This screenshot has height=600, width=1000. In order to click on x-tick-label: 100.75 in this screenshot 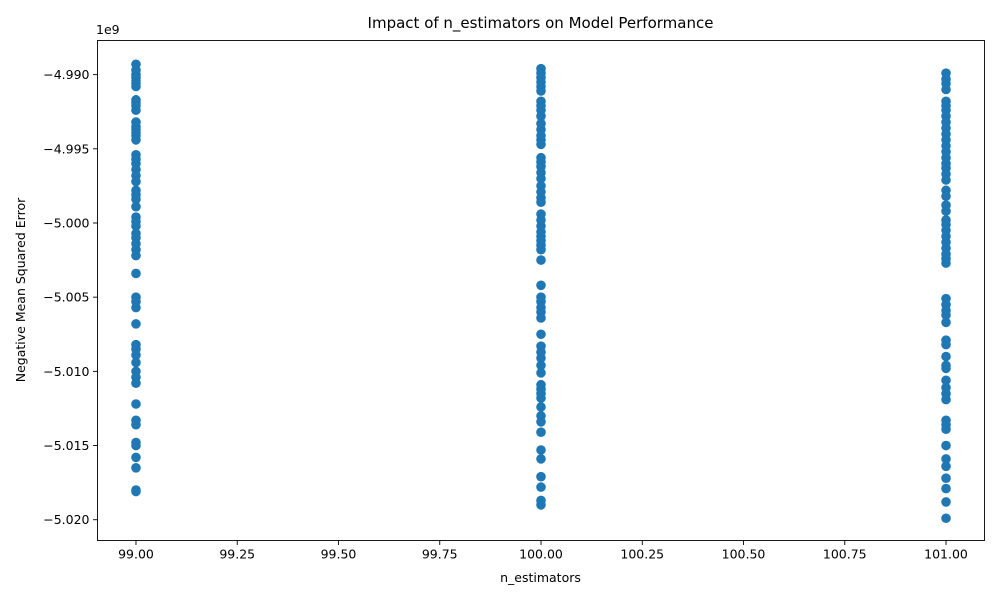, I will do `click(845, 554)`.